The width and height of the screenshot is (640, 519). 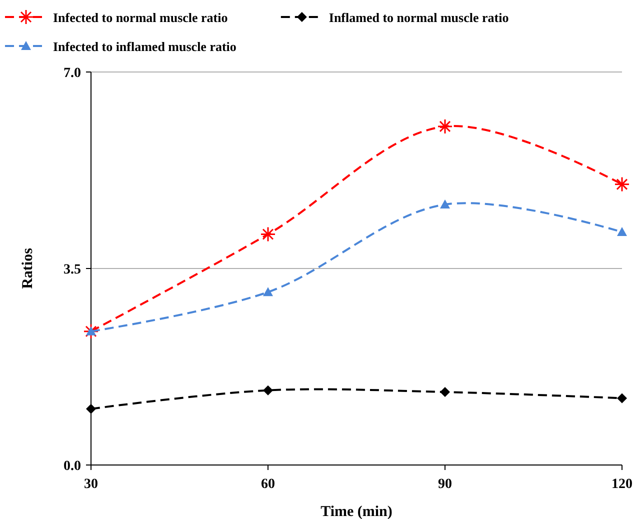 I want to click on legend-label: Infected to normal muscle ratio, so click(x=140, y=17).